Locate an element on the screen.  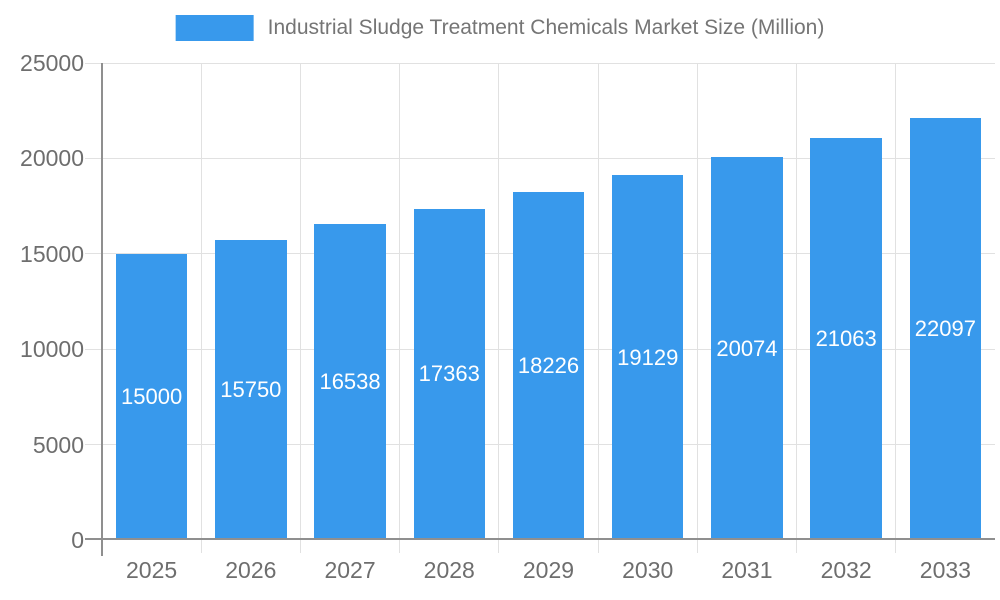
bar-value-label: 18226 is located at coordinates (548, 366).